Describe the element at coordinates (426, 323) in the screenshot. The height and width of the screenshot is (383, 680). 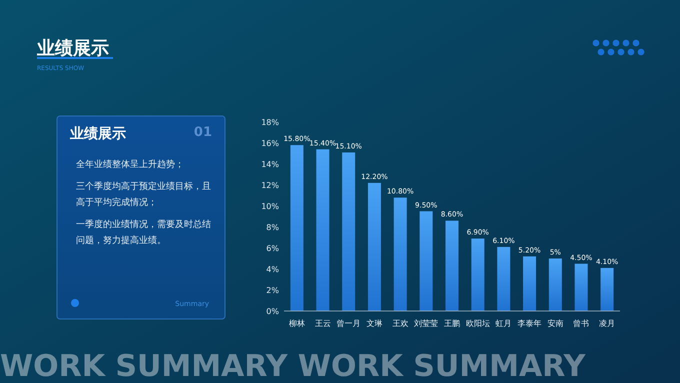
I see `x-tick-label: 刘莹莹` at that location.